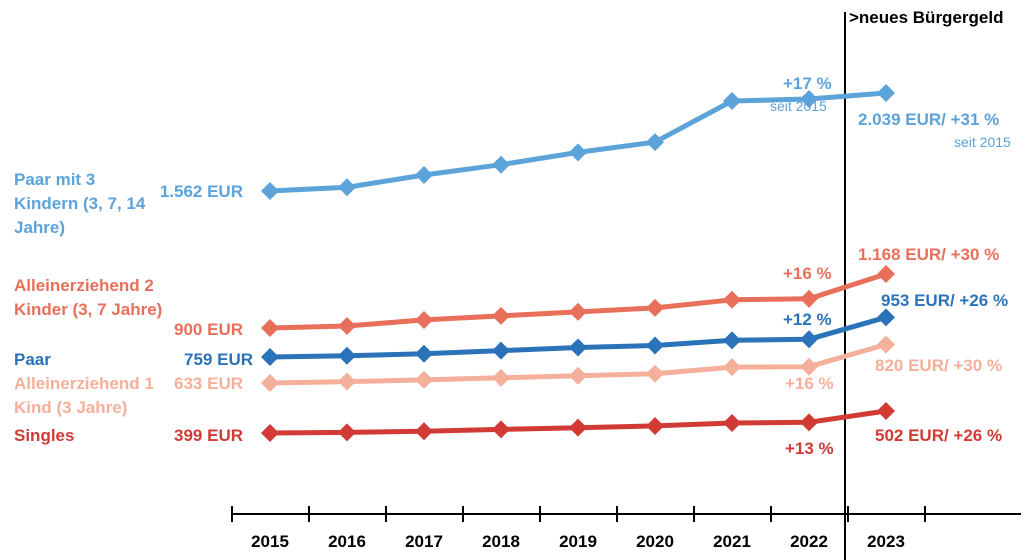 Image resolution: width=1036 pixels, height=560 pixels. I want to click on data-point-0-2017, so click(424, 174).